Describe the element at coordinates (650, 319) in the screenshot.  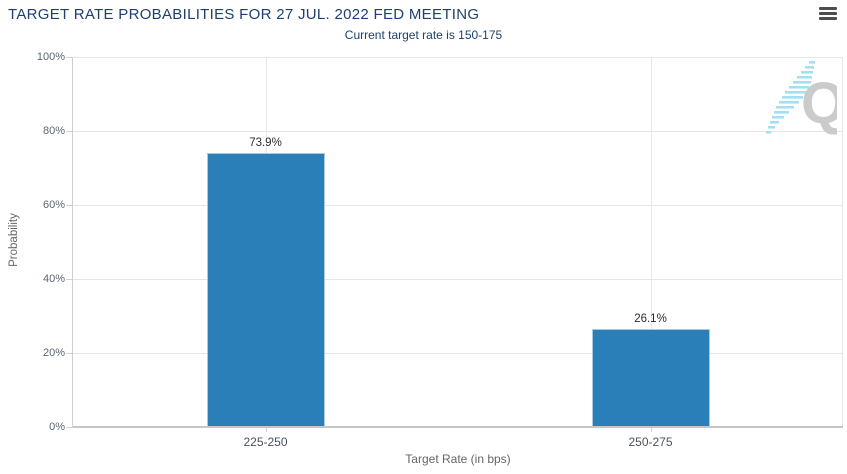
I see `bar-value-label: 26.1%` at that location.